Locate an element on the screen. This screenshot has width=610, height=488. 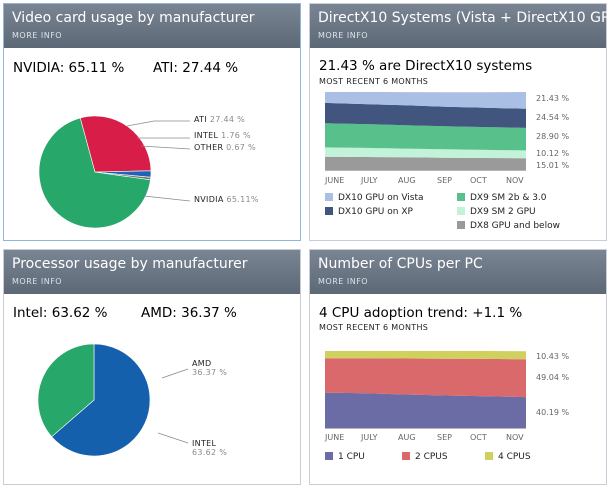
area-dx9-sm2b3 is located at coordinates (425, 137).